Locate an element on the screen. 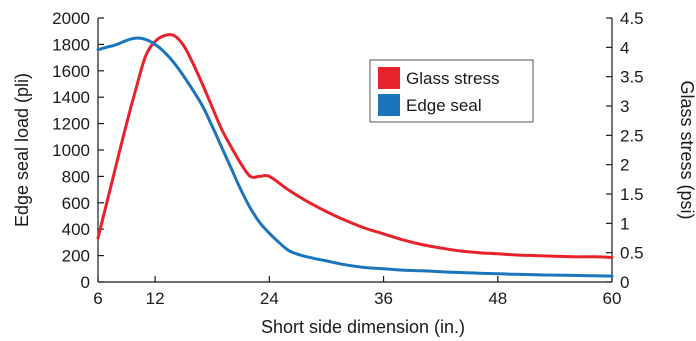 The width and height of the screenshot is (696, 341). left-y-tick-label: 400 is located at coordinates (76, 229).